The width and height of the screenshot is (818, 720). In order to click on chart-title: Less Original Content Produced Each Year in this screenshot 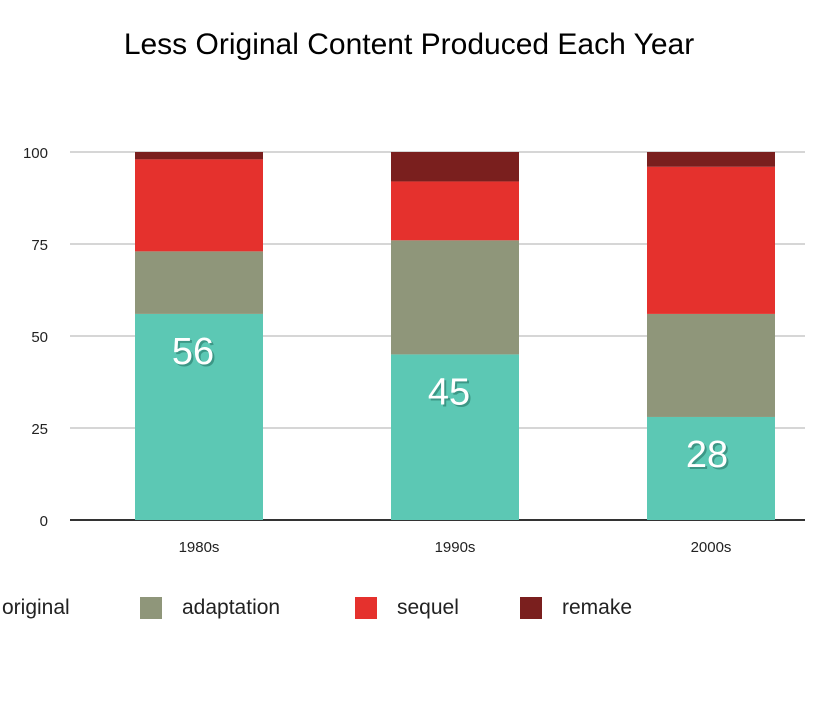, I will do `click(409, 44)`.